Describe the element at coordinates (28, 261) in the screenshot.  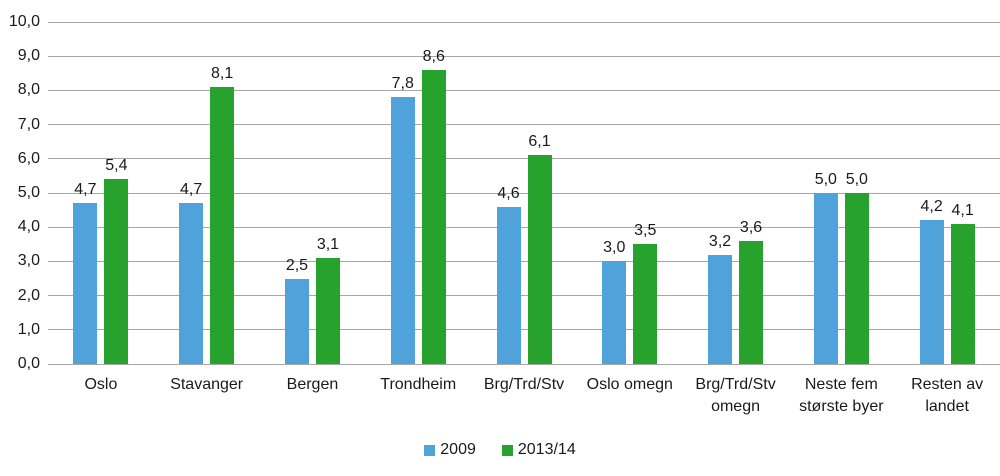
I see `y-tick-label: 3,0` at that location.